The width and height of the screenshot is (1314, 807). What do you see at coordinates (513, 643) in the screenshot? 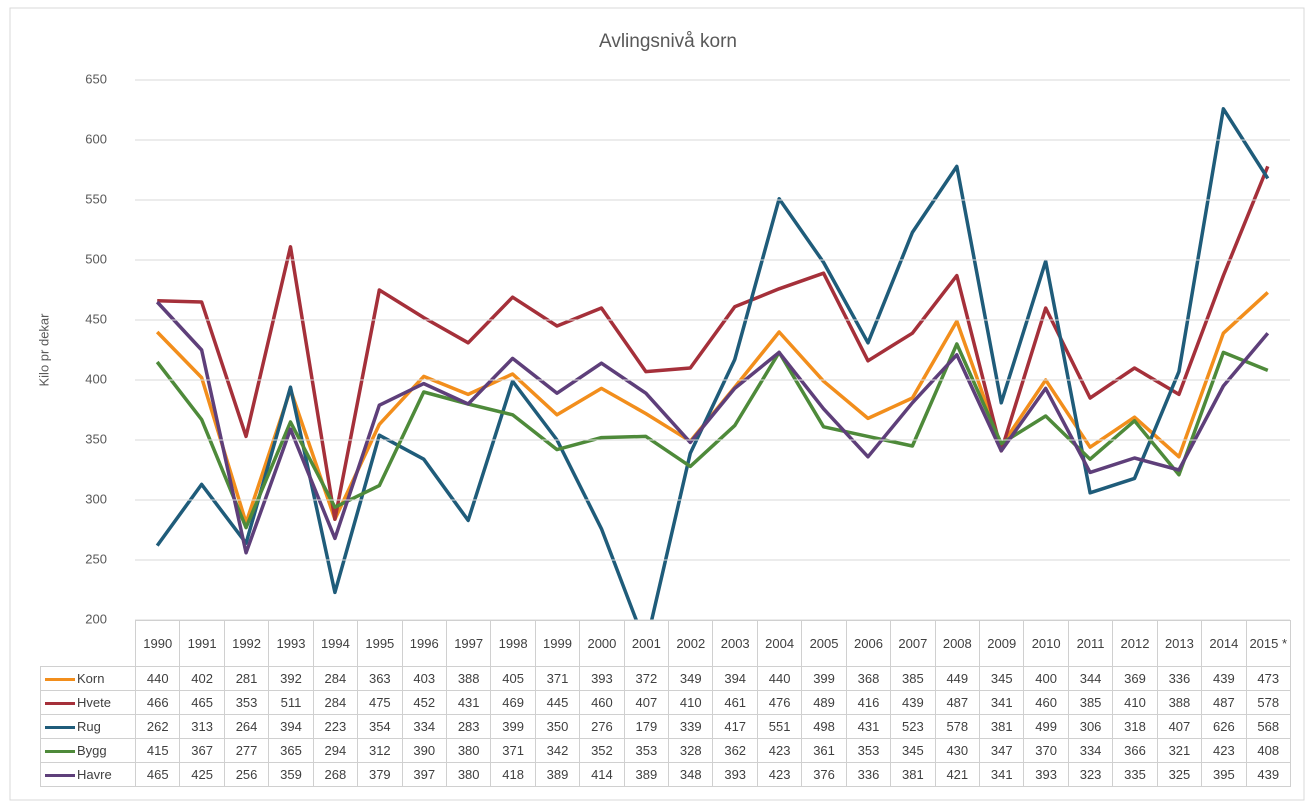
I see `x-tick-label: 1998` at bounding box center [513, 643].